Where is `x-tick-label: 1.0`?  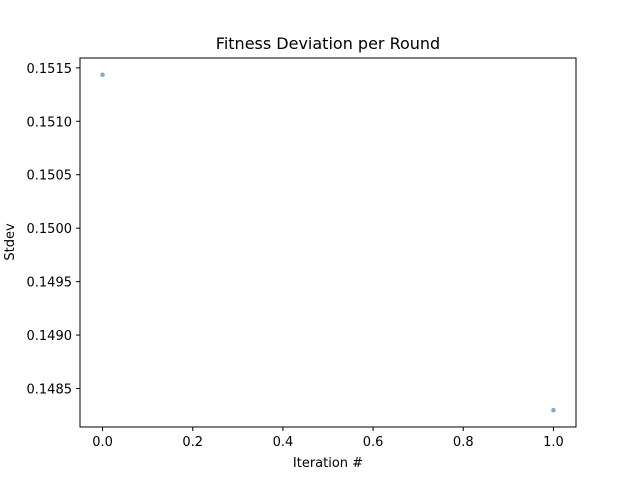
x-tick-label: 1.0 is located at coordinates (553, 442).